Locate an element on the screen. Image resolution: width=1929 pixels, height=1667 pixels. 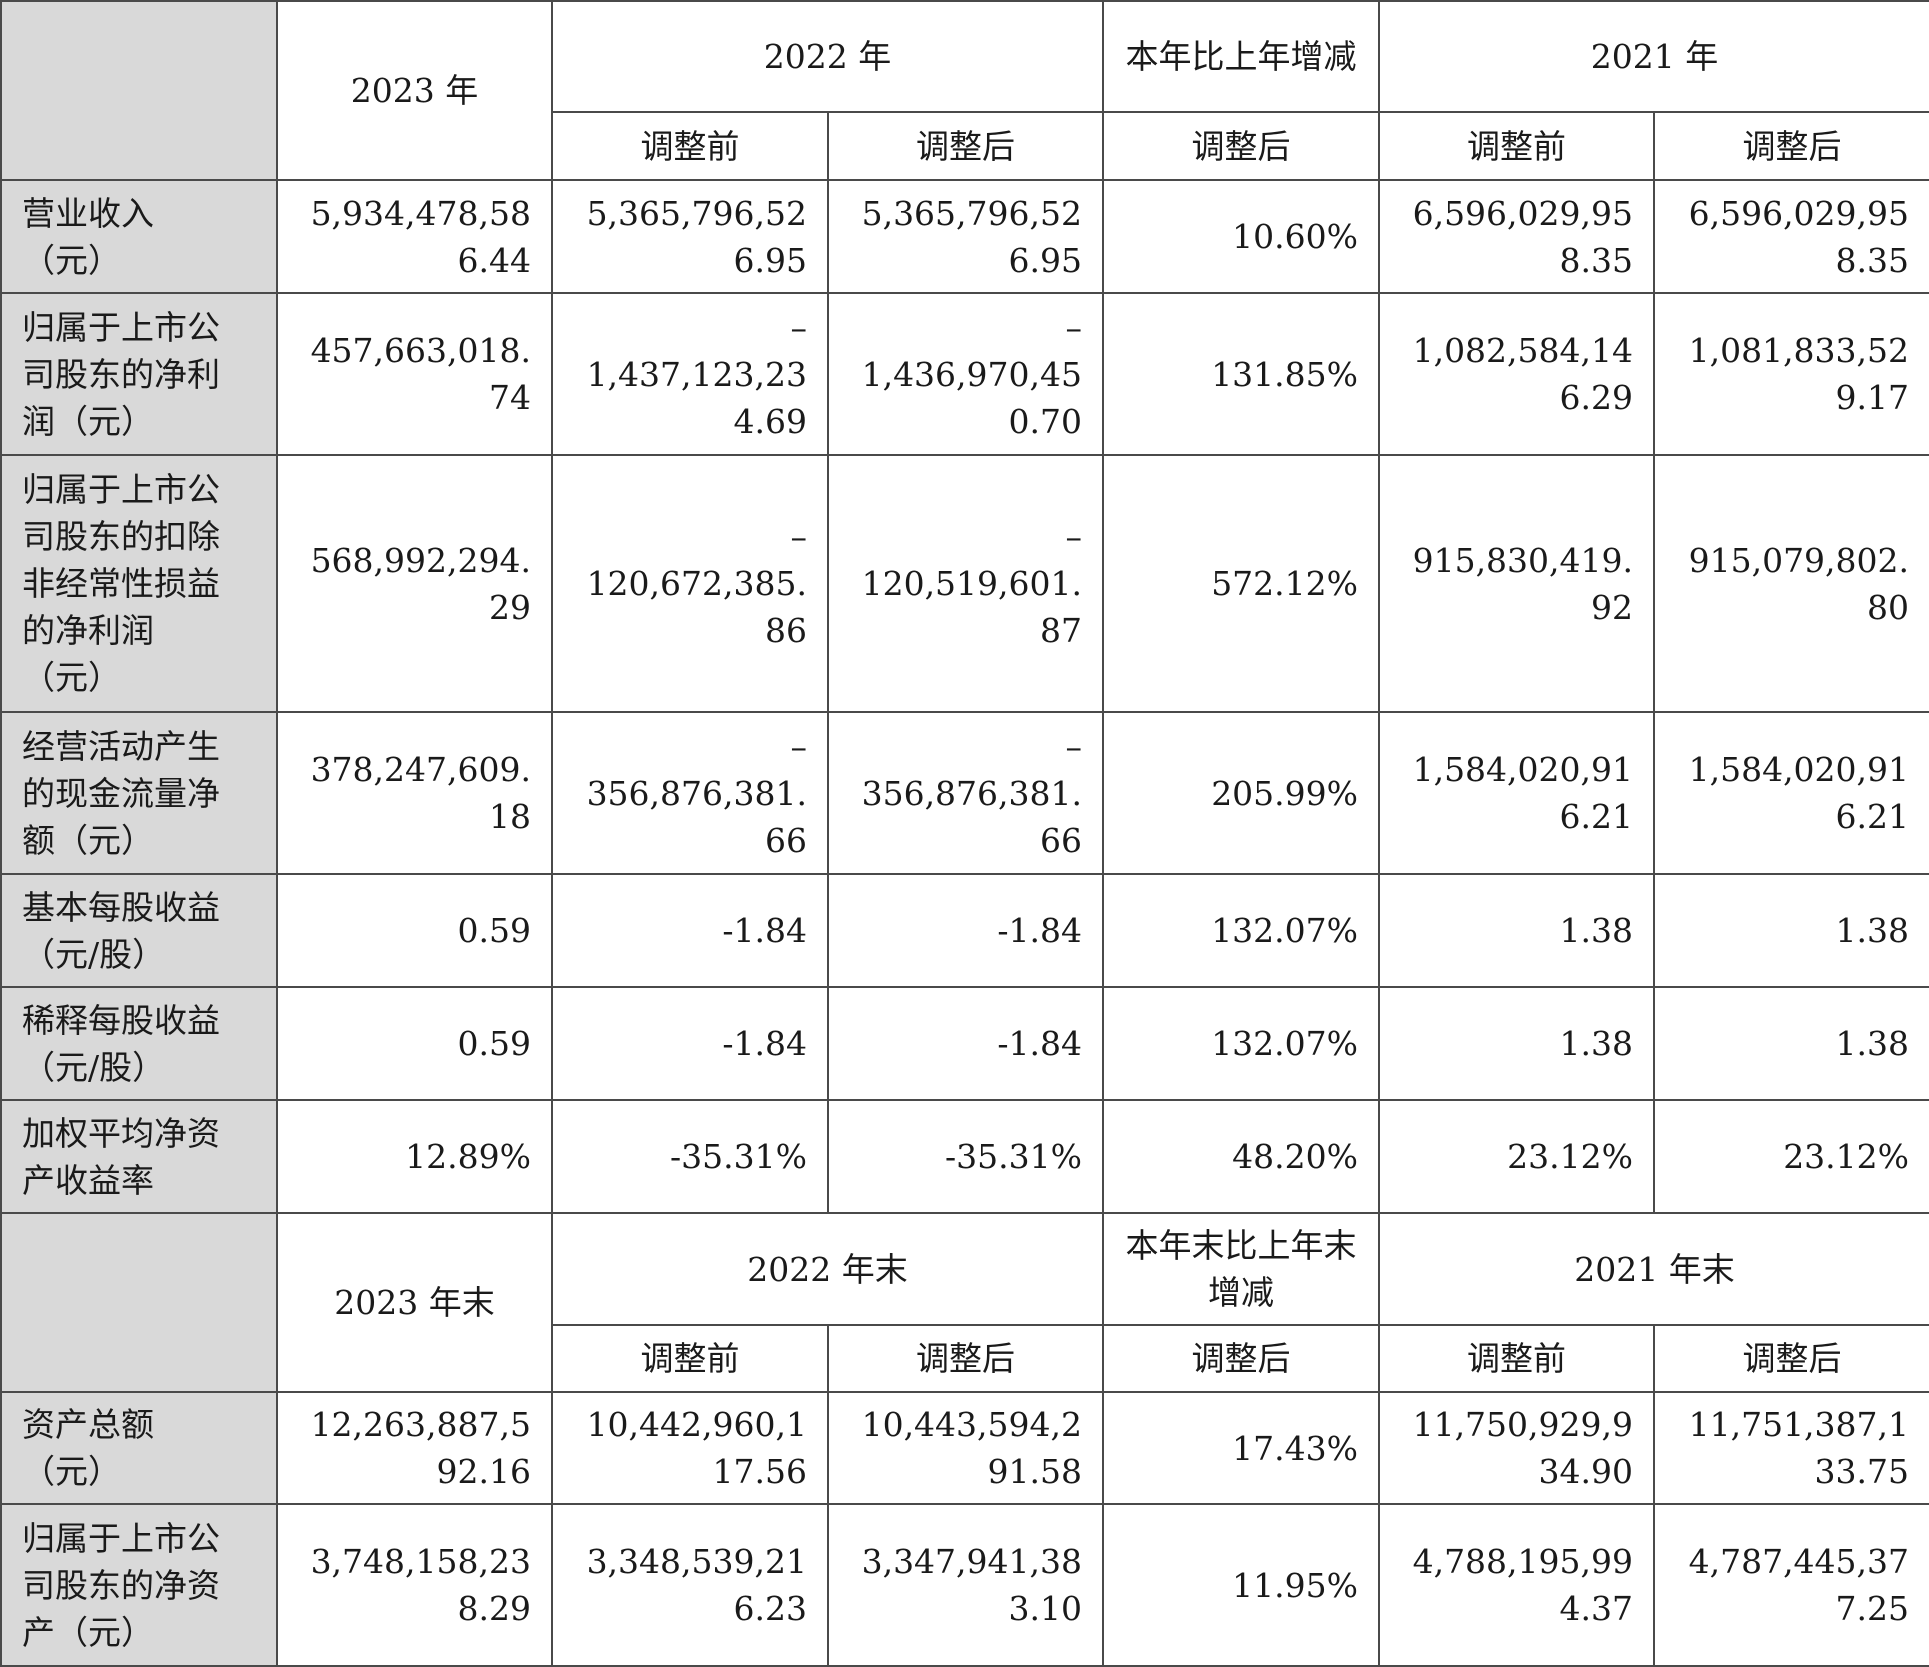
cell-line: 产（元） is located at coordinates (88, 1632).